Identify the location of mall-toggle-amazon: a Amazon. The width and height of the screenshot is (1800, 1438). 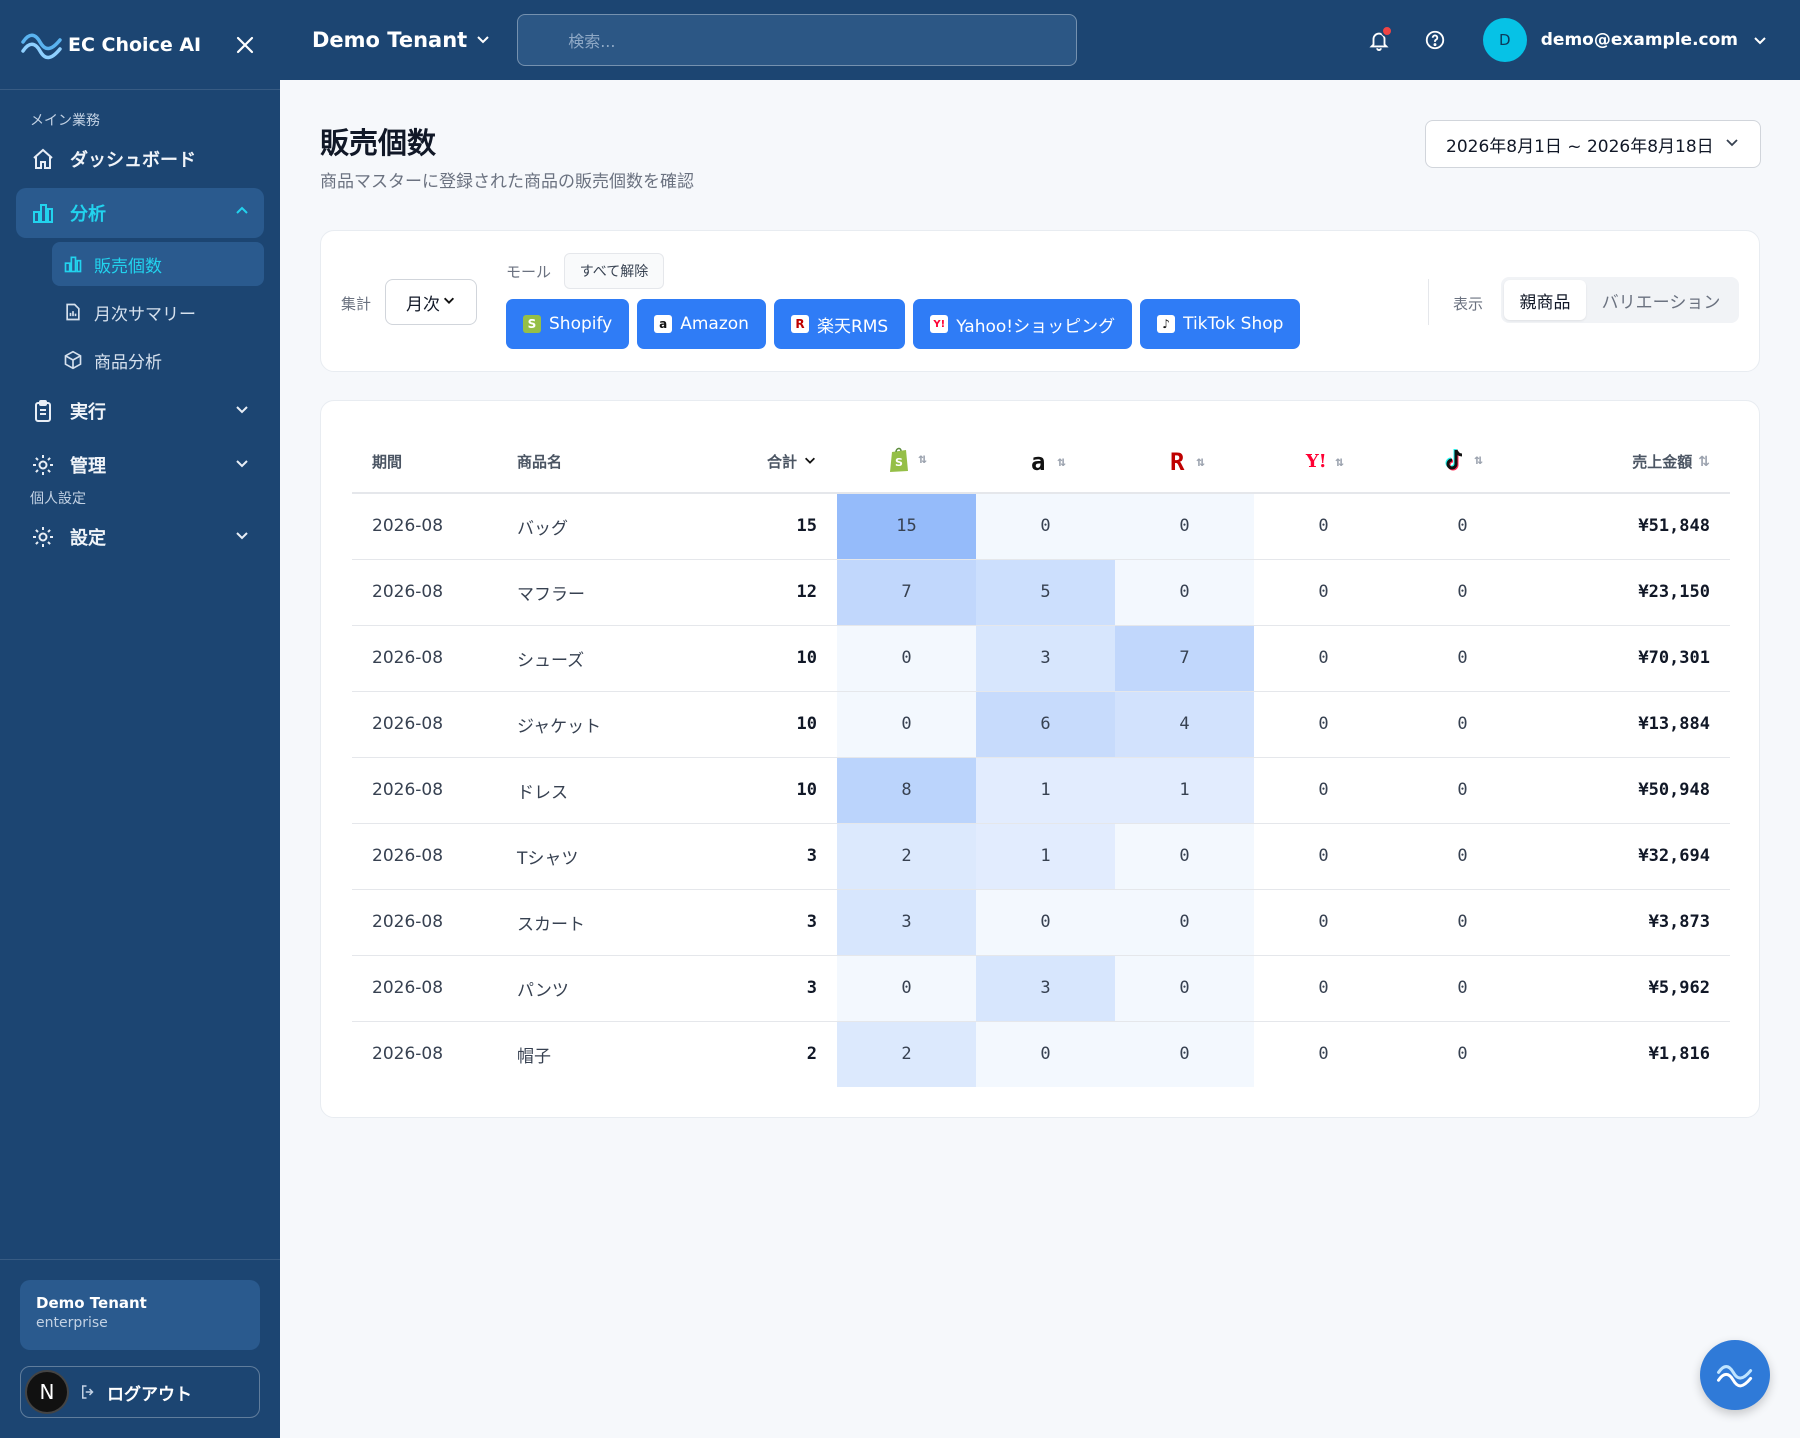
(701, 324).